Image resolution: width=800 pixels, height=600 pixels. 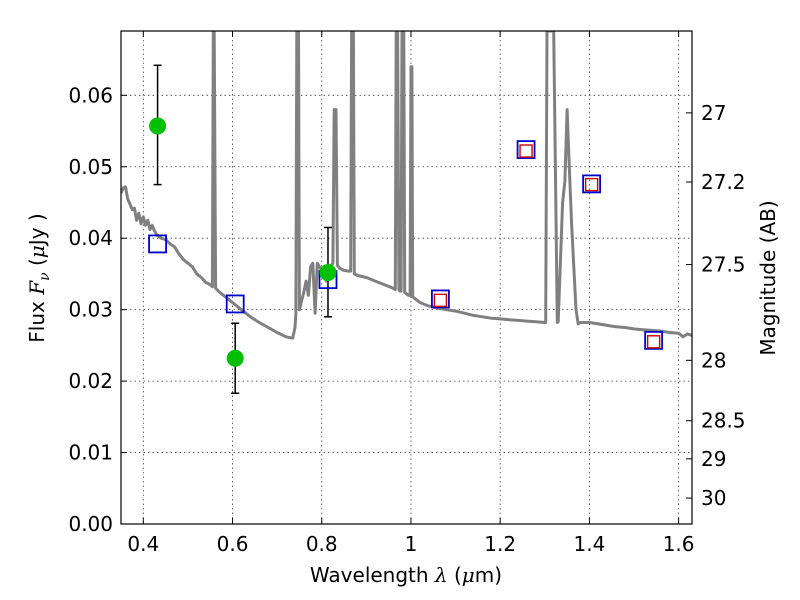 I want to click on x-tick-label: 1, so click(x=411, y=544).